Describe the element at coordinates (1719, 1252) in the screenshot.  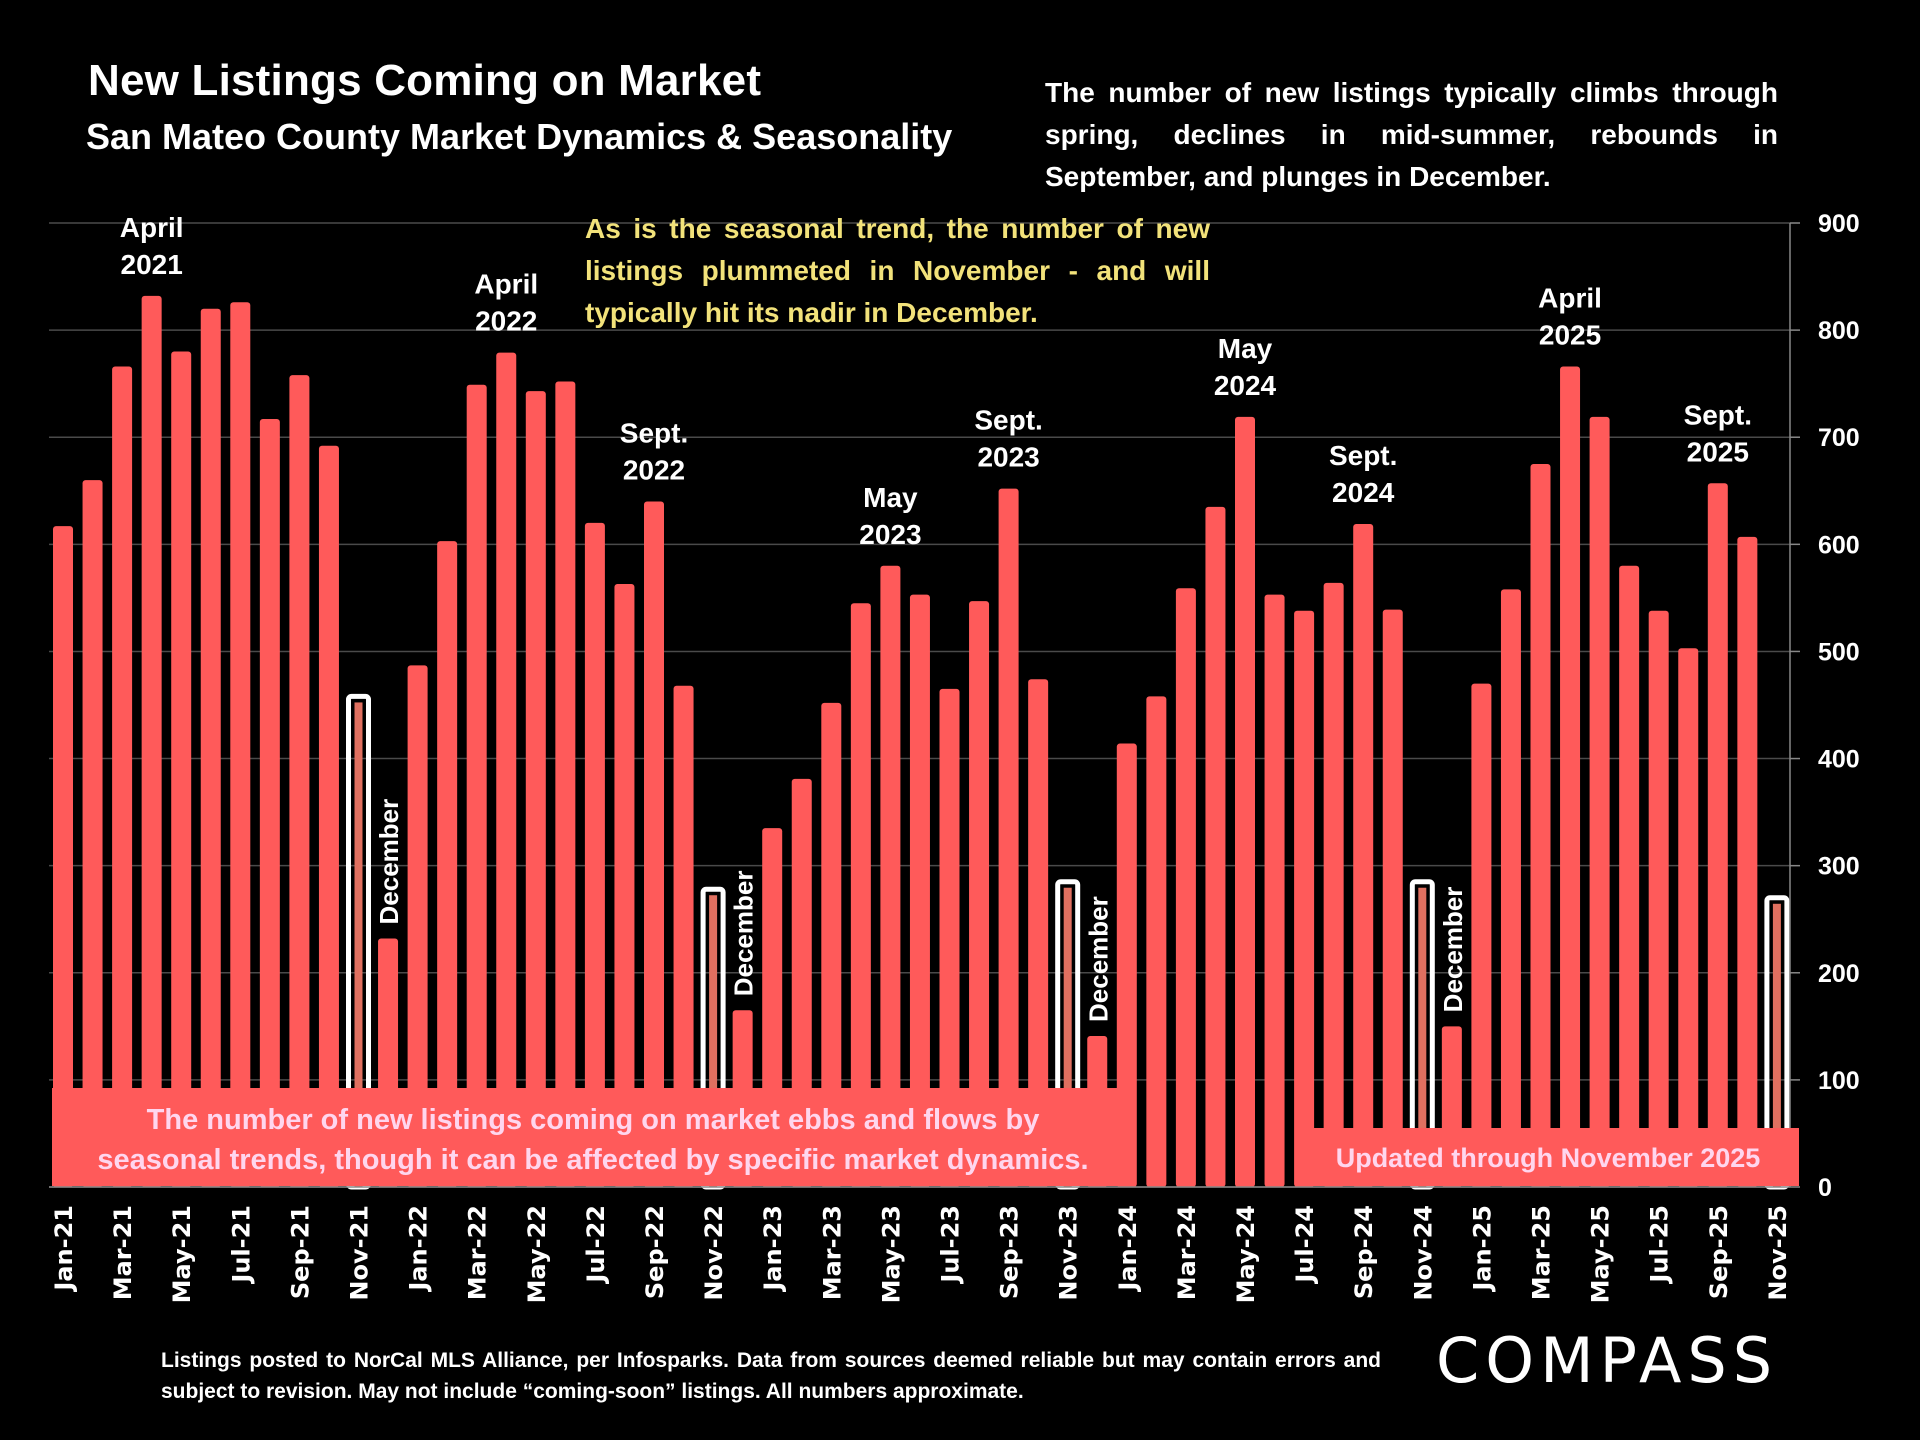
I see `x-tick-label: Sep-25` at that location.